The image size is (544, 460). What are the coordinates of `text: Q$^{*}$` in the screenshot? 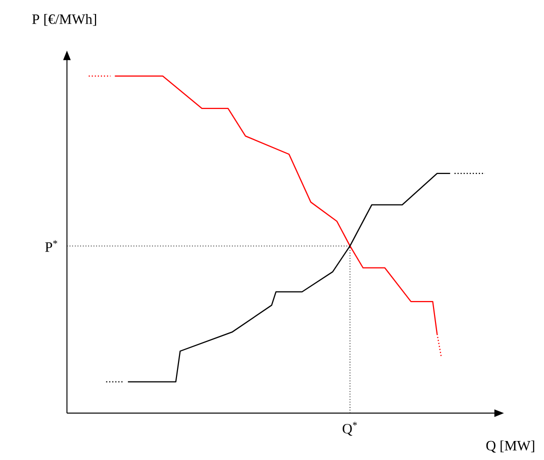 It's located at (349, 429).